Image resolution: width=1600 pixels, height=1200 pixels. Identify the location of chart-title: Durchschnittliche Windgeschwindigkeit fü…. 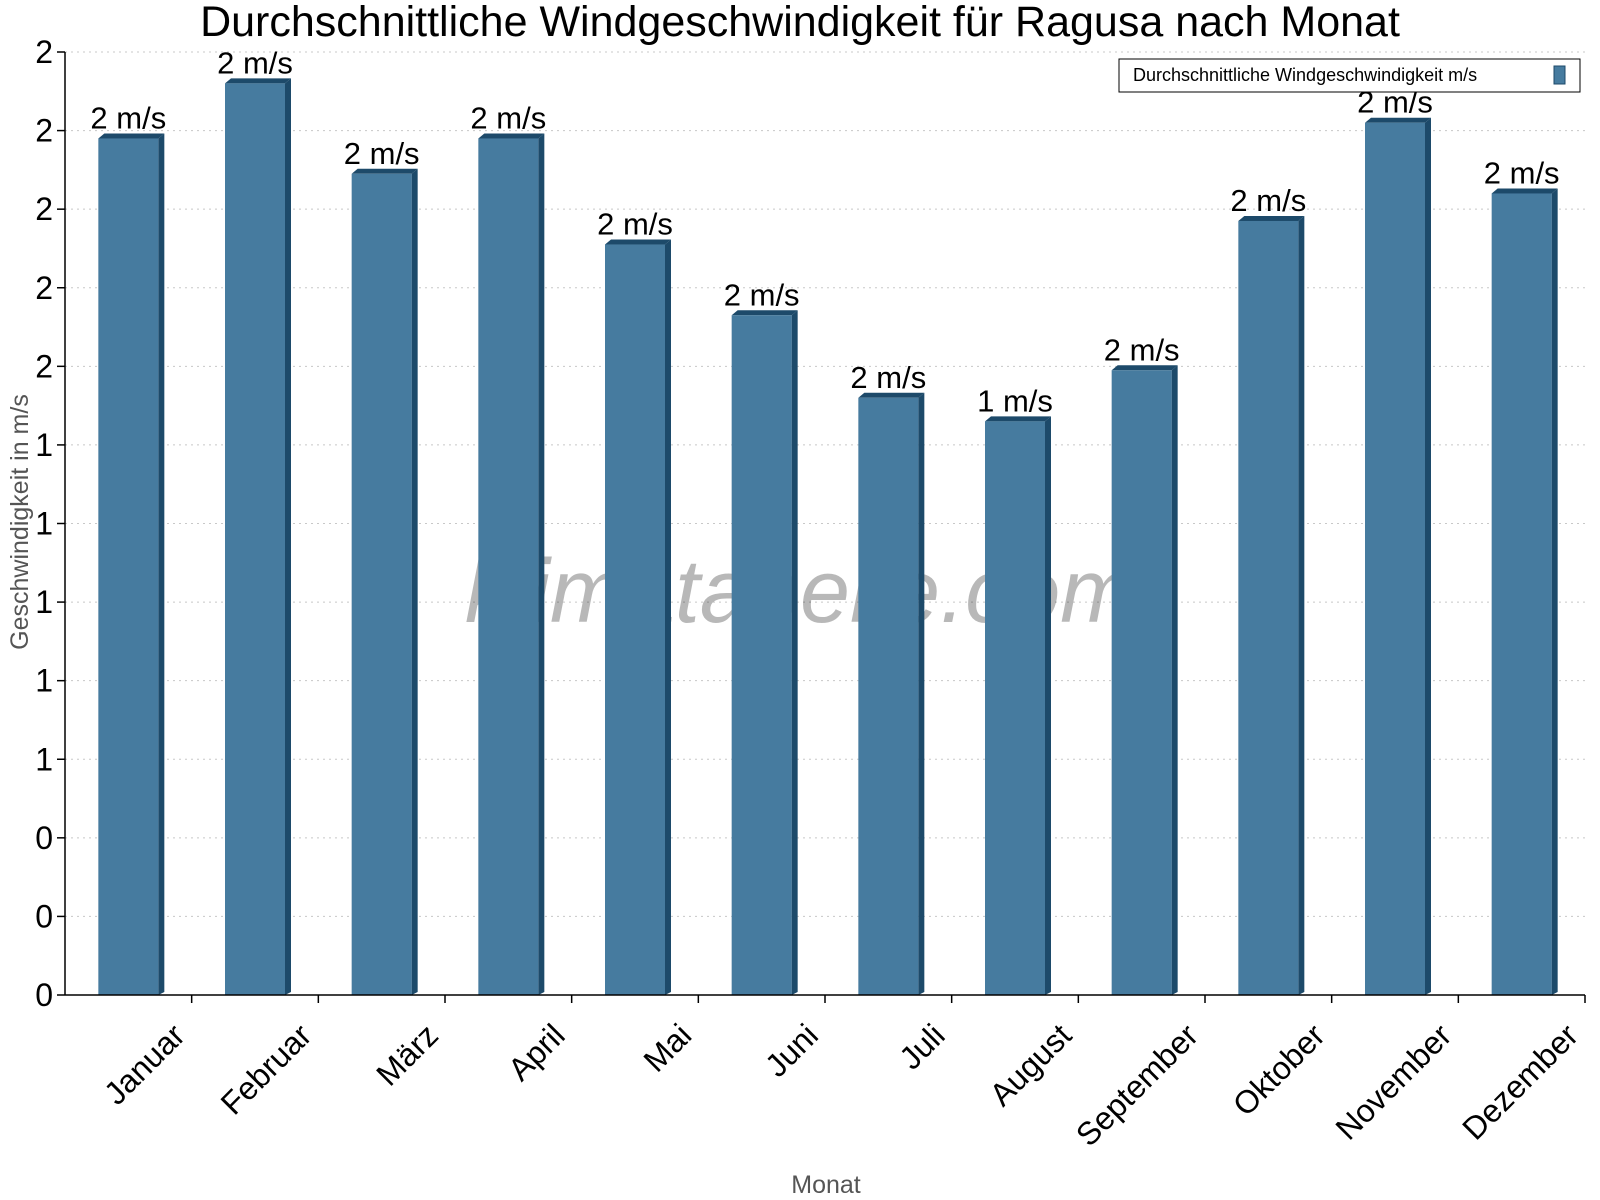
(800, 23).